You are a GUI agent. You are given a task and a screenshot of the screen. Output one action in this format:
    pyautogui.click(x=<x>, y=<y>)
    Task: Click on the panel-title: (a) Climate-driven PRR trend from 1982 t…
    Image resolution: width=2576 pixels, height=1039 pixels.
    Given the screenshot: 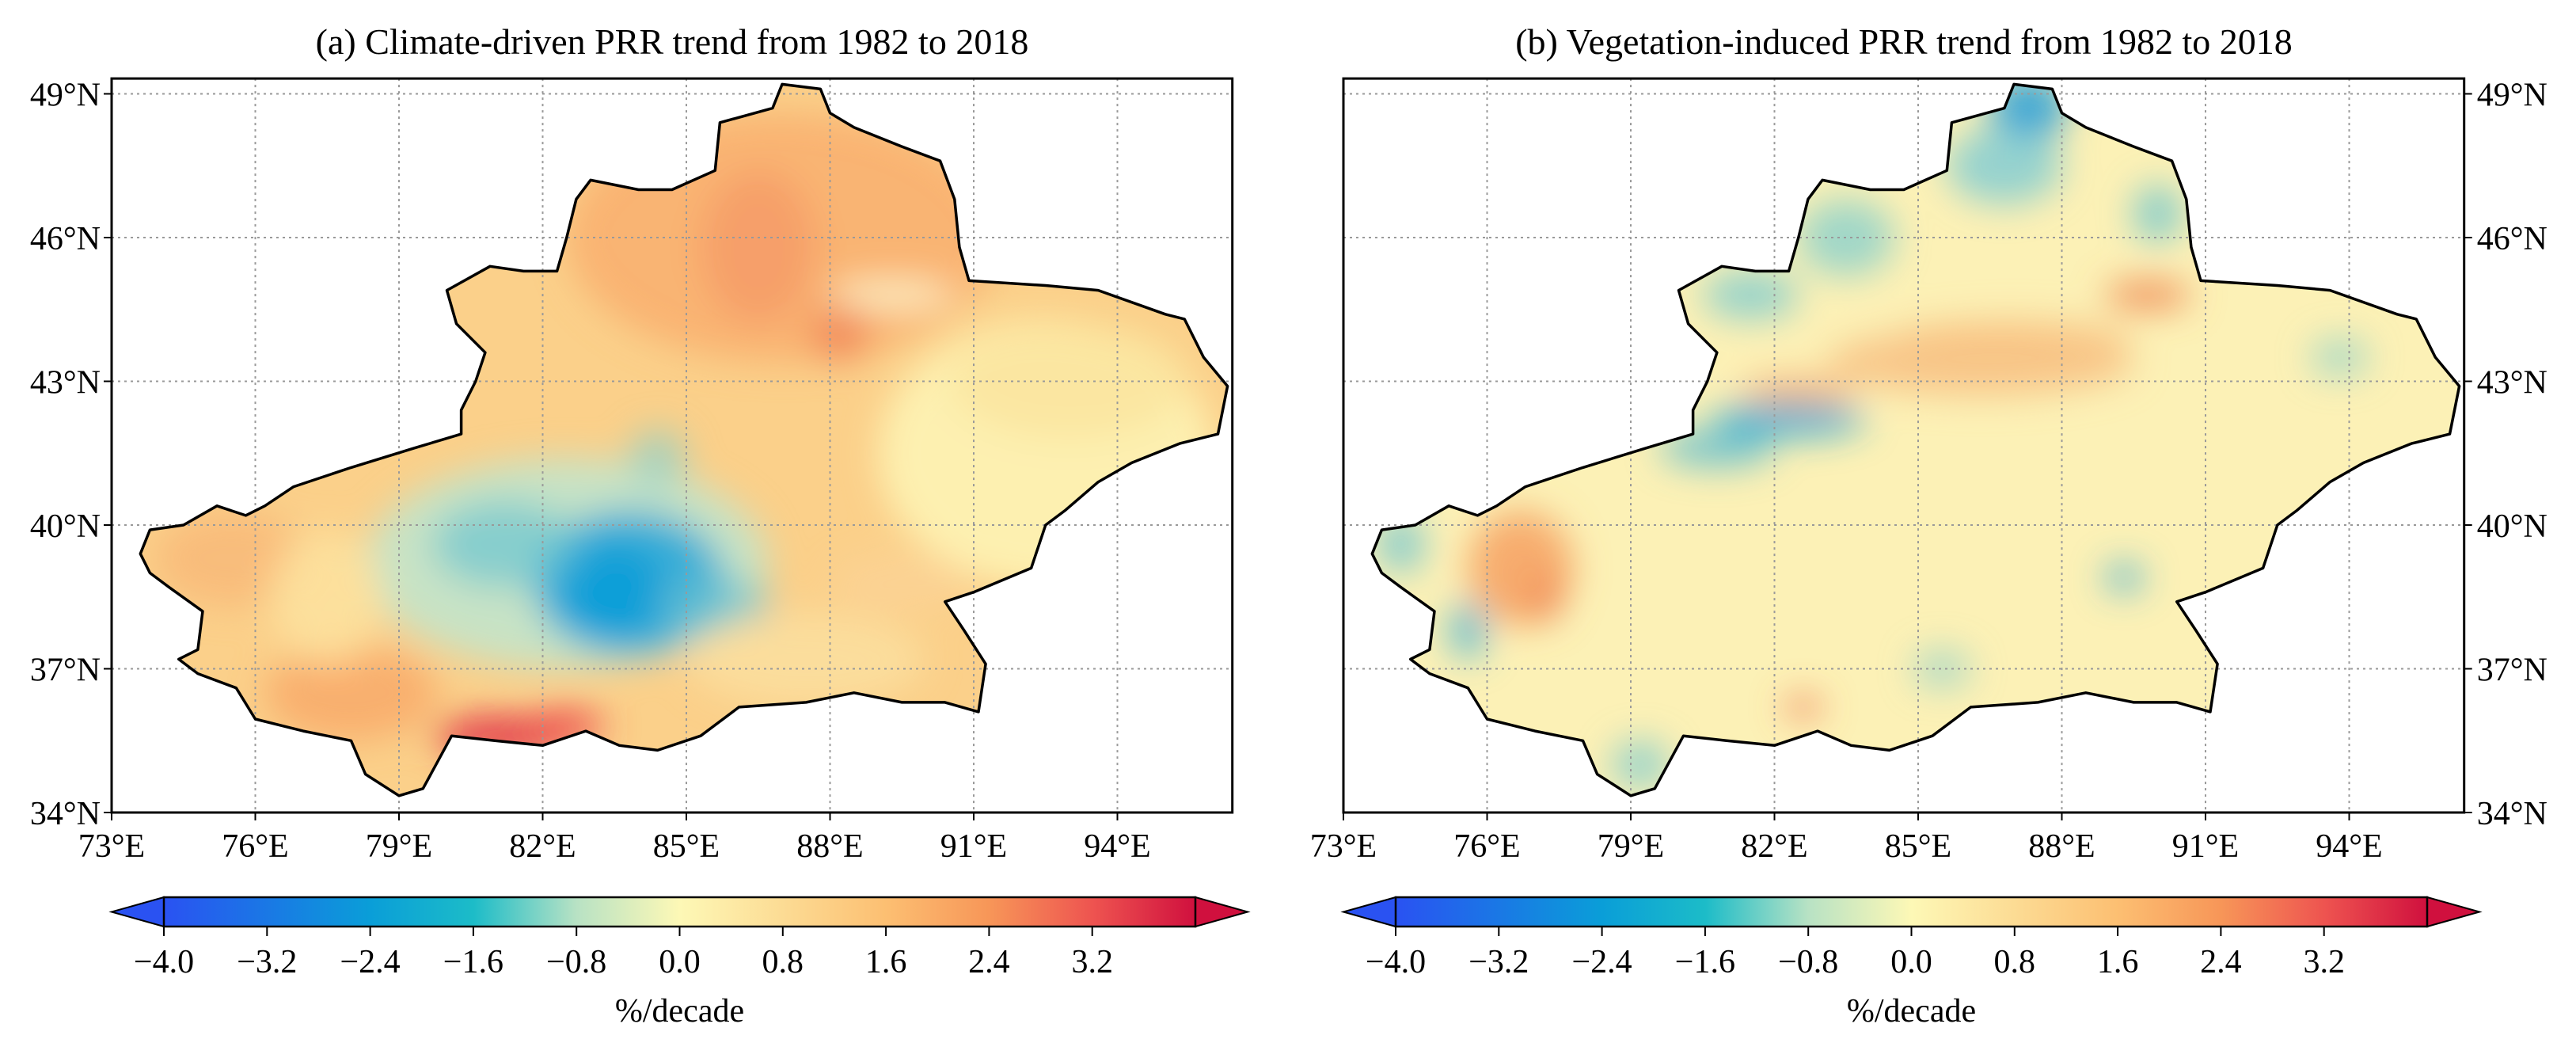 What is the action you would take?
    pyautogui.click(x=672, y=41)
    